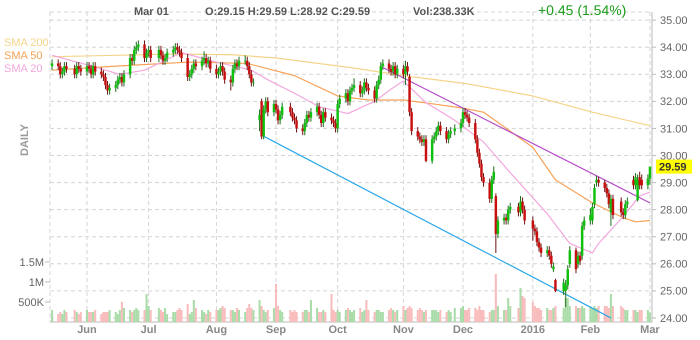  I want to click on annotation: +0.45 (1.54%), so click(582, 10).